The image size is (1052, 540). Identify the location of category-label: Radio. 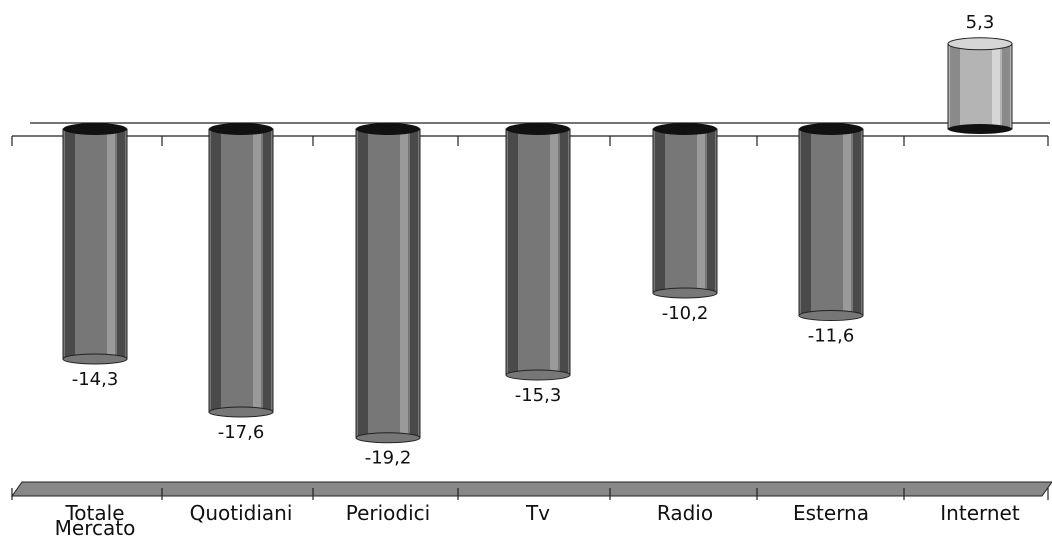
(685, 513).